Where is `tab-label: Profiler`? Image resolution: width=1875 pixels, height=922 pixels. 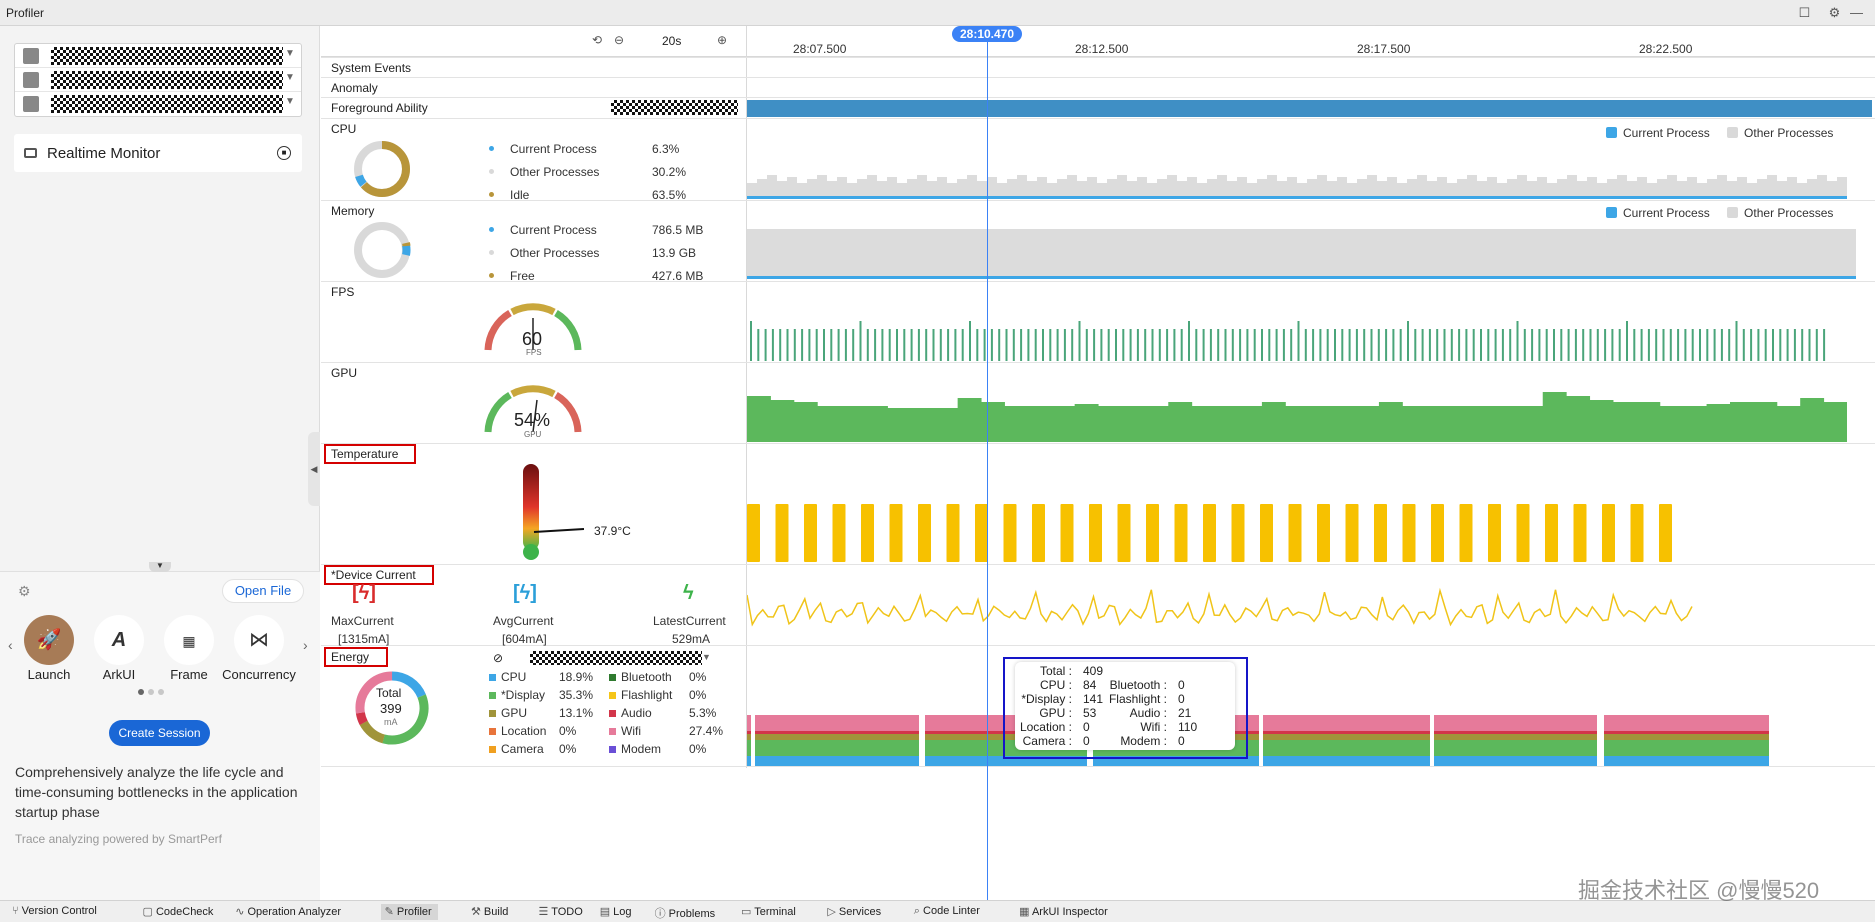 tab-label: Profiler is located at coordinates (414, 912).